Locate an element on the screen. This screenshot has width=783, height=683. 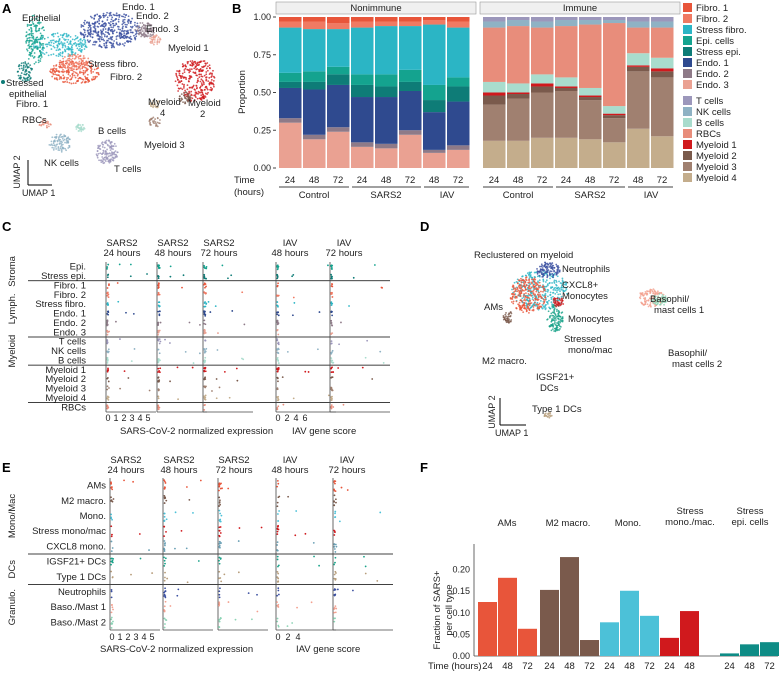
c-row-label: Stress epi. is located at coordinates (63, 276).